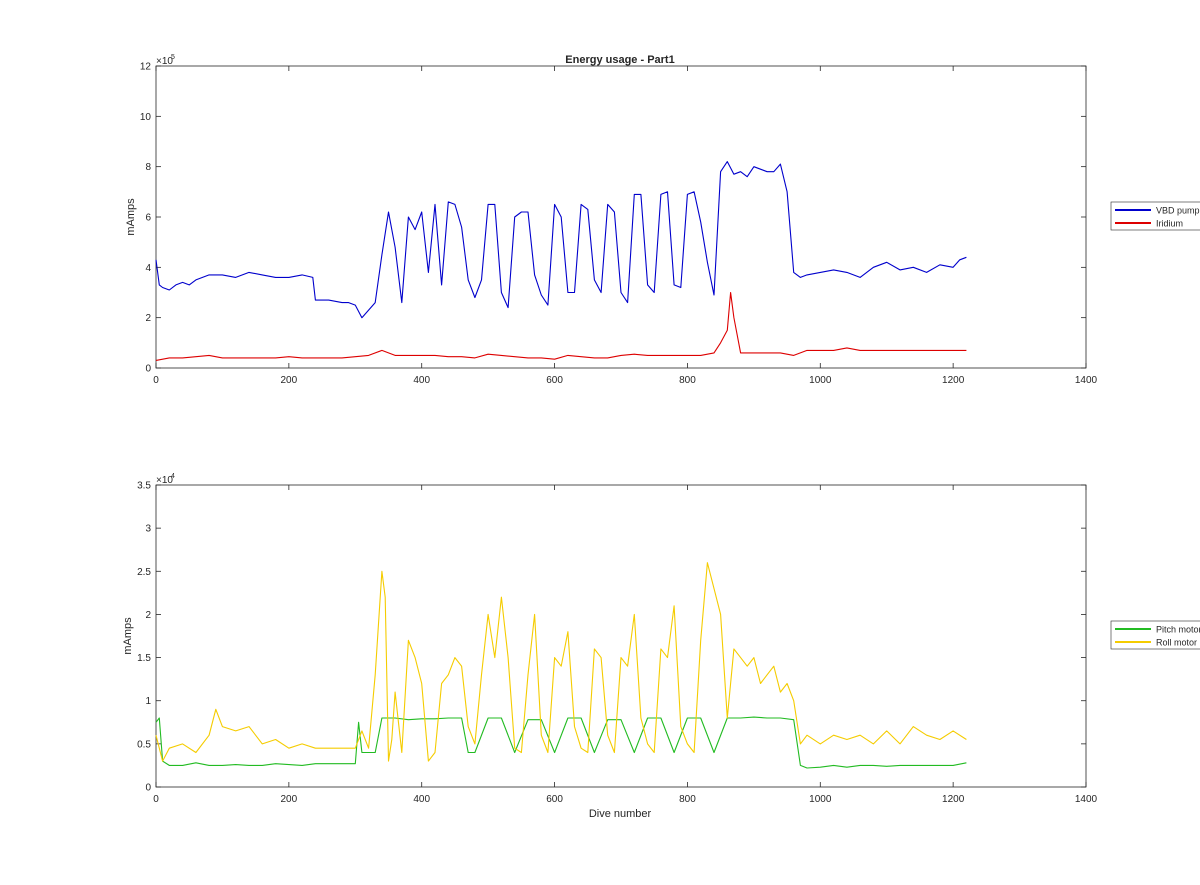 This screenshot has height=885, width=1200. Describe the element at coordinates (144, 486) in the screenshot. I see `bottom-y-tick-label: 3.5` at that location.